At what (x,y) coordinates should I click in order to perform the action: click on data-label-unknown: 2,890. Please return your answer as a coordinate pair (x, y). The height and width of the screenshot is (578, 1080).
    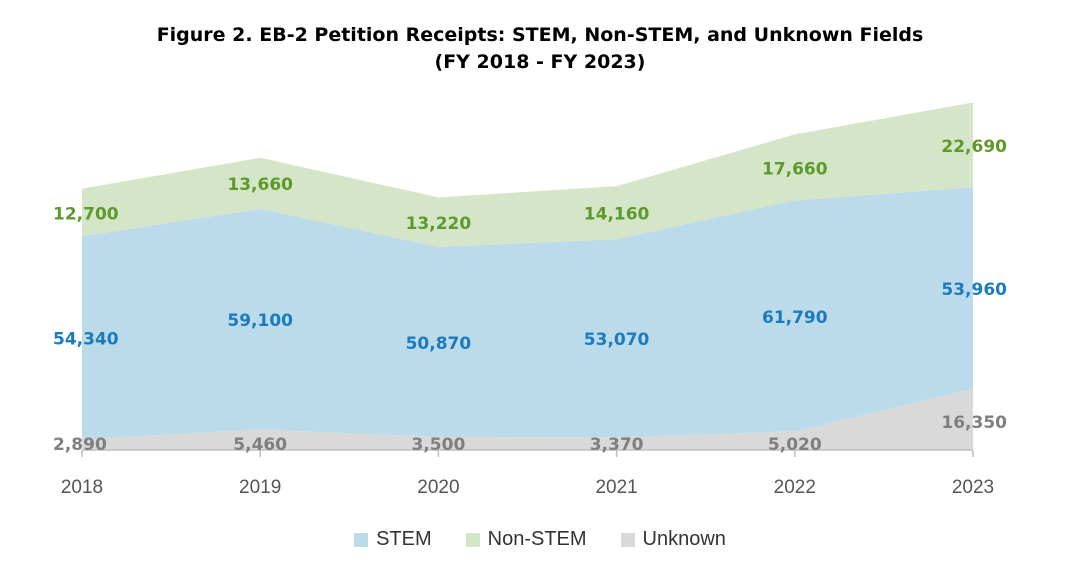
    Looking at the image, I should click on (80, 445).